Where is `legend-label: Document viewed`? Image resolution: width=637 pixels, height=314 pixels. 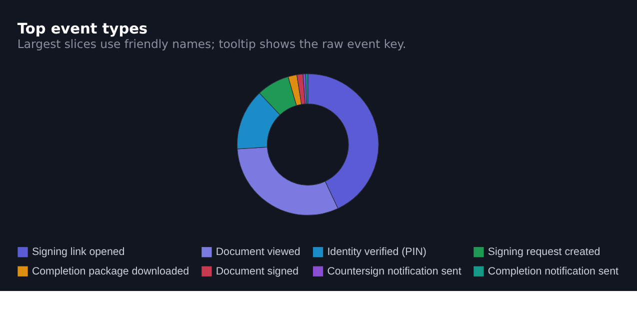
legend-label: Document viewed is located at coordinates (258, 252).